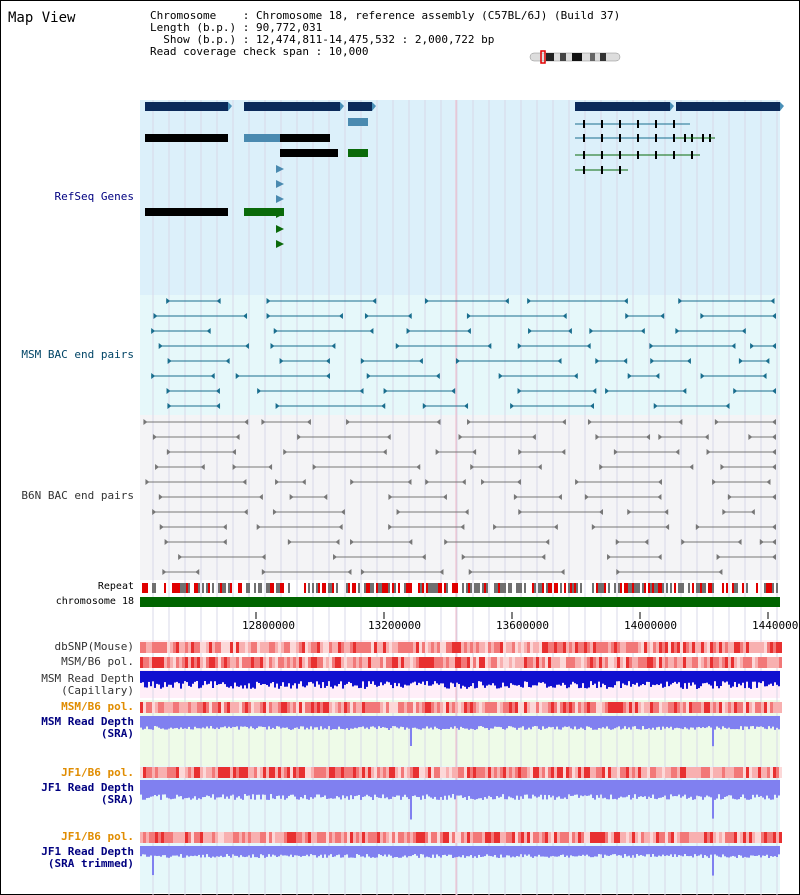 This screenshot has width=800, height=895. Describe the element at coordinates (650, 625) in the screenshot. I see `axis-tick-label: 14000000` at that location.